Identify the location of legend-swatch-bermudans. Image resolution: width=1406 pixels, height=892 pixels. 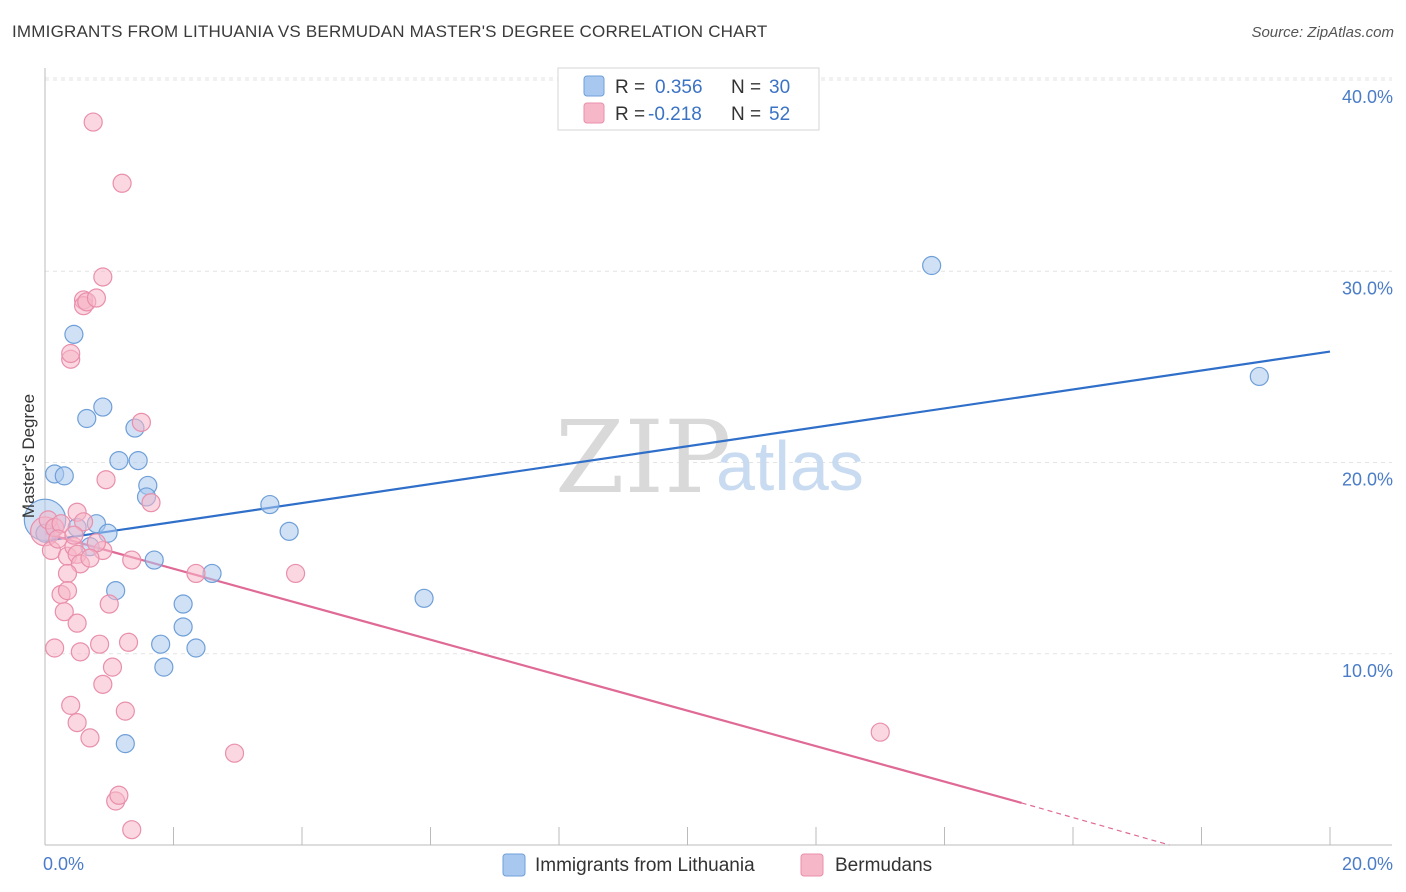
(594, 113).